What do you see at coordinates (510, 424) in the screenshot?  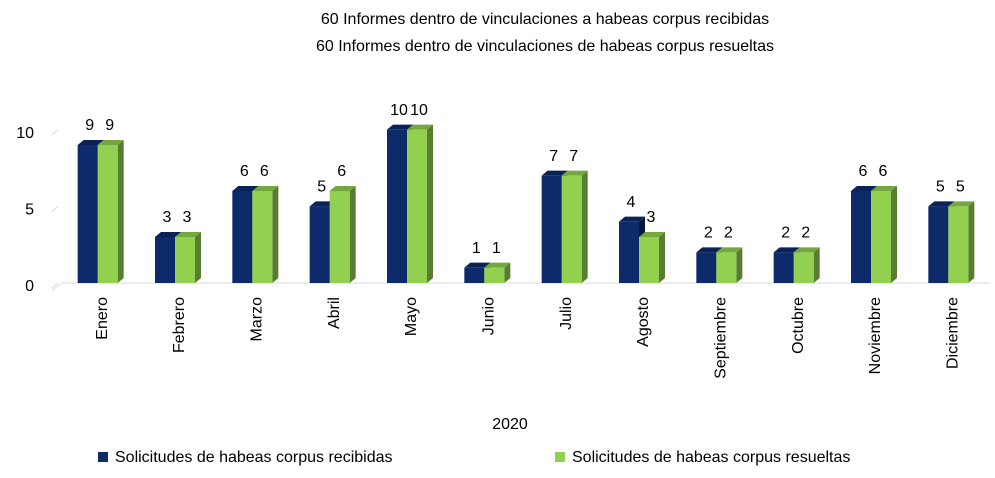 I see `x-axis-label: 2020` at bounding box center [510, 424].